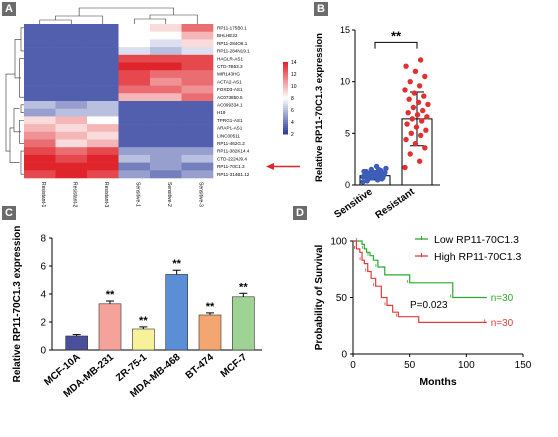 The width and height of the screenshot is (558, 437). Describe the element at coordinates (227, 35) in the screenshot. I see `heatmap-row-label: BHLHE22` at that location.